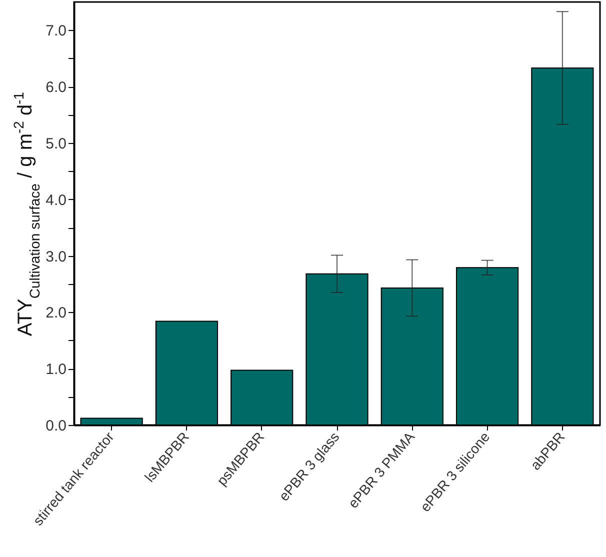  Describe the element at coordinates (56, 87) in the screenshot. I see `y-tick-label: 6.0` at that location.